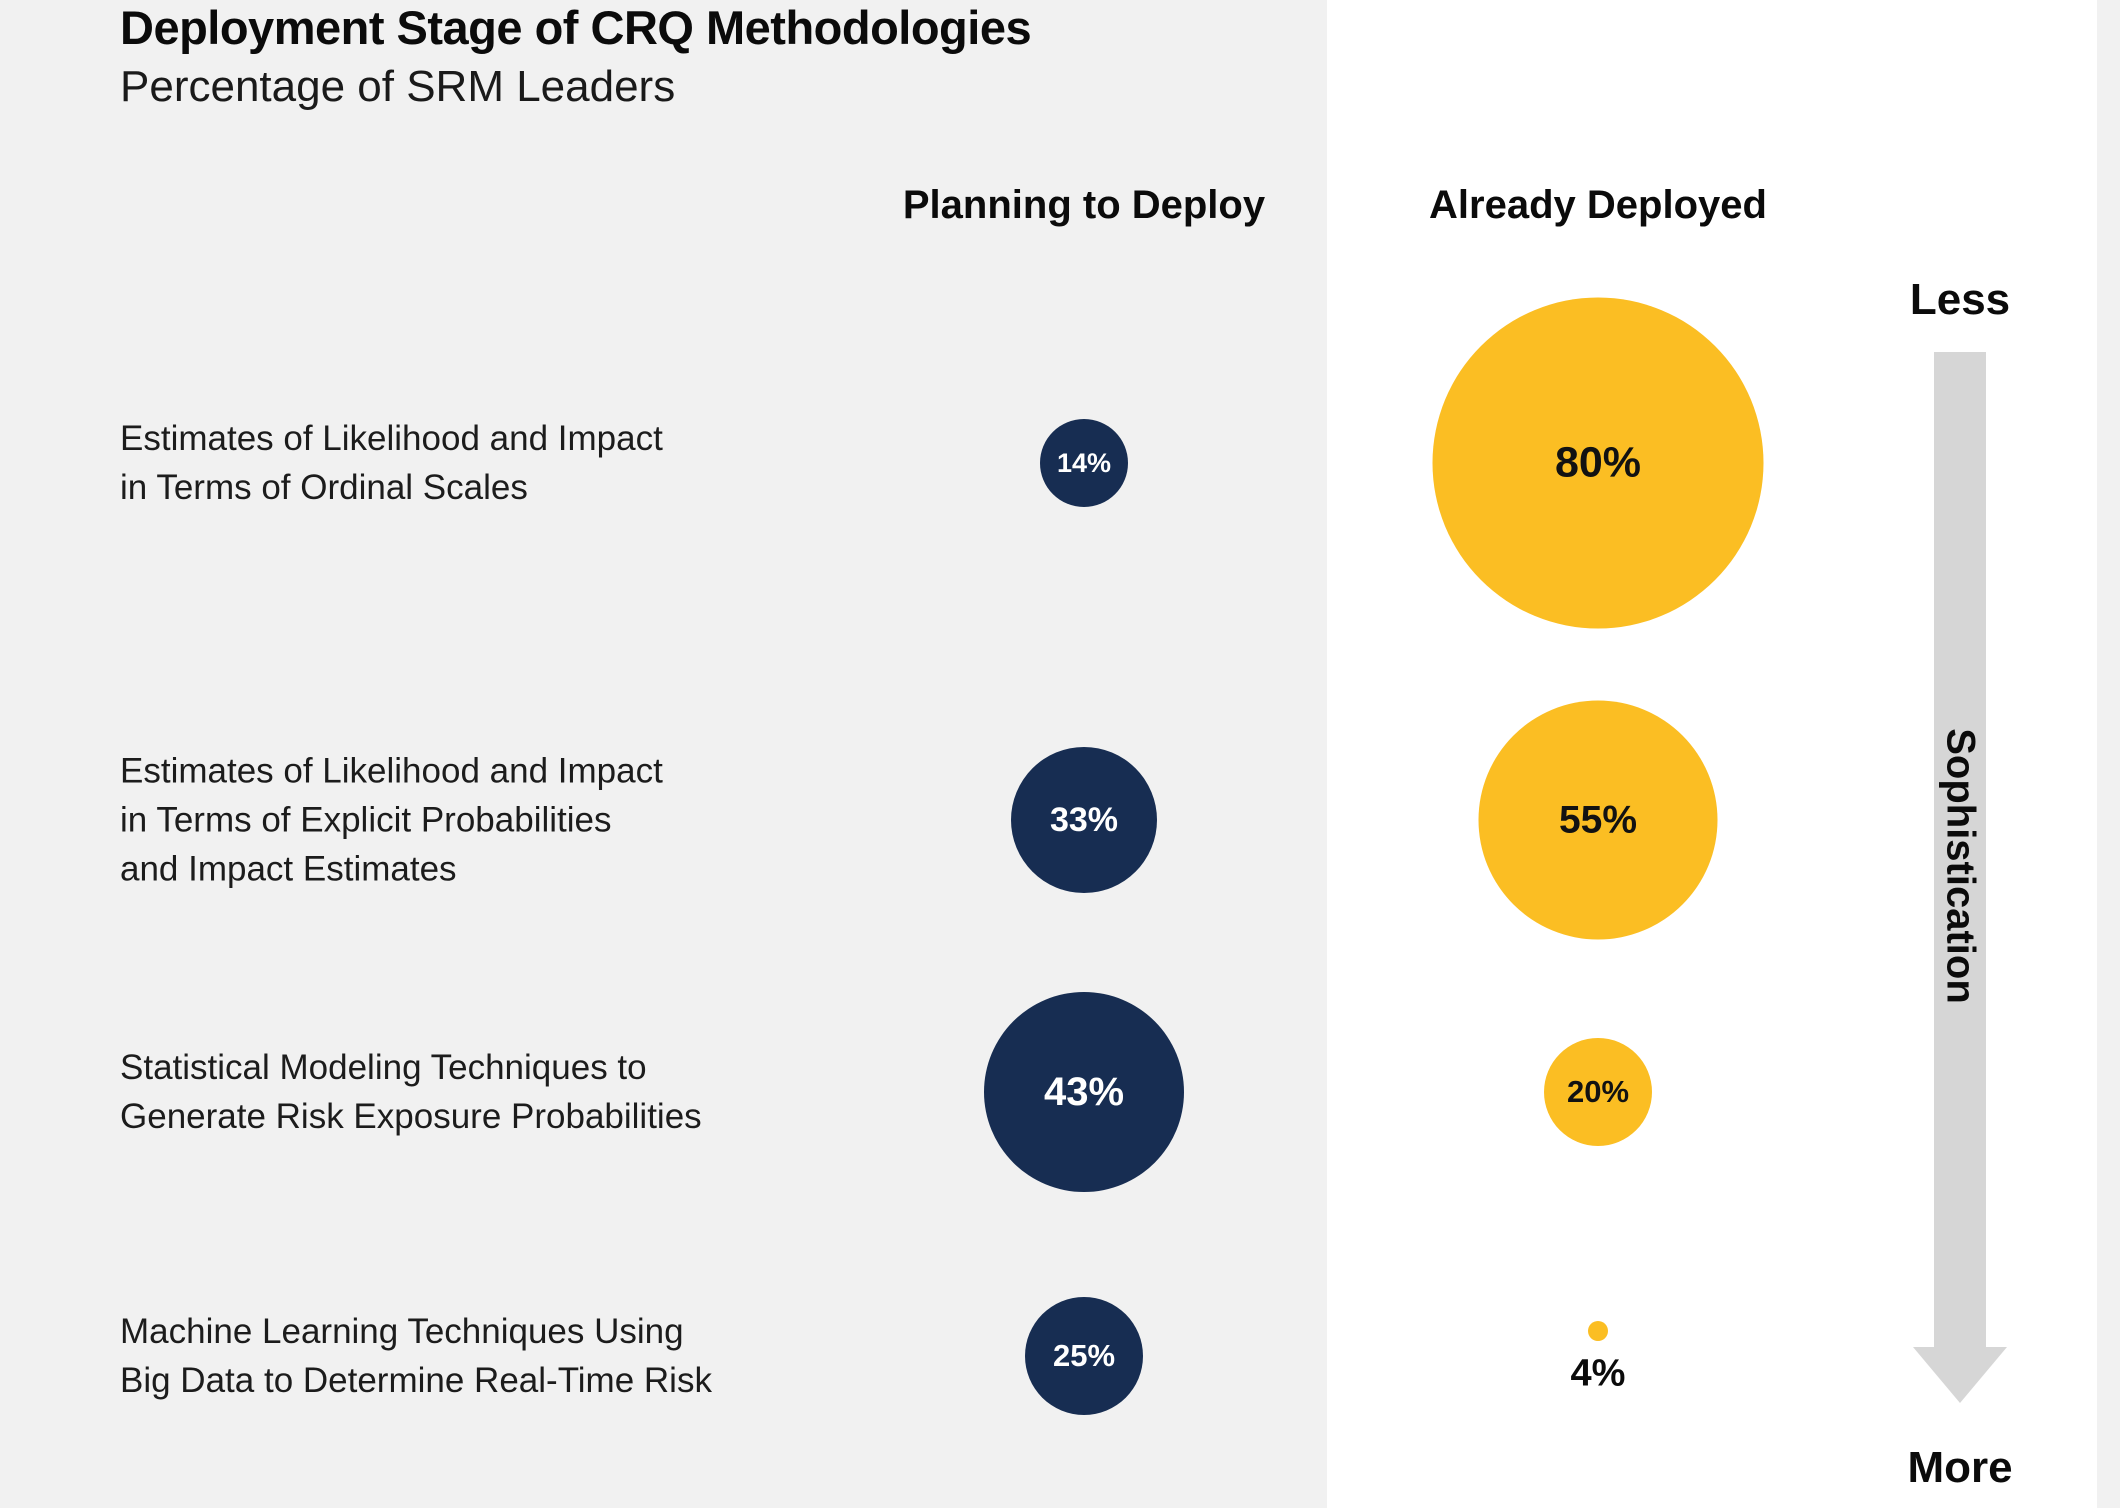  I want to click on planning-bubble-ordinal-scales: 14%, so click(1084, 463).